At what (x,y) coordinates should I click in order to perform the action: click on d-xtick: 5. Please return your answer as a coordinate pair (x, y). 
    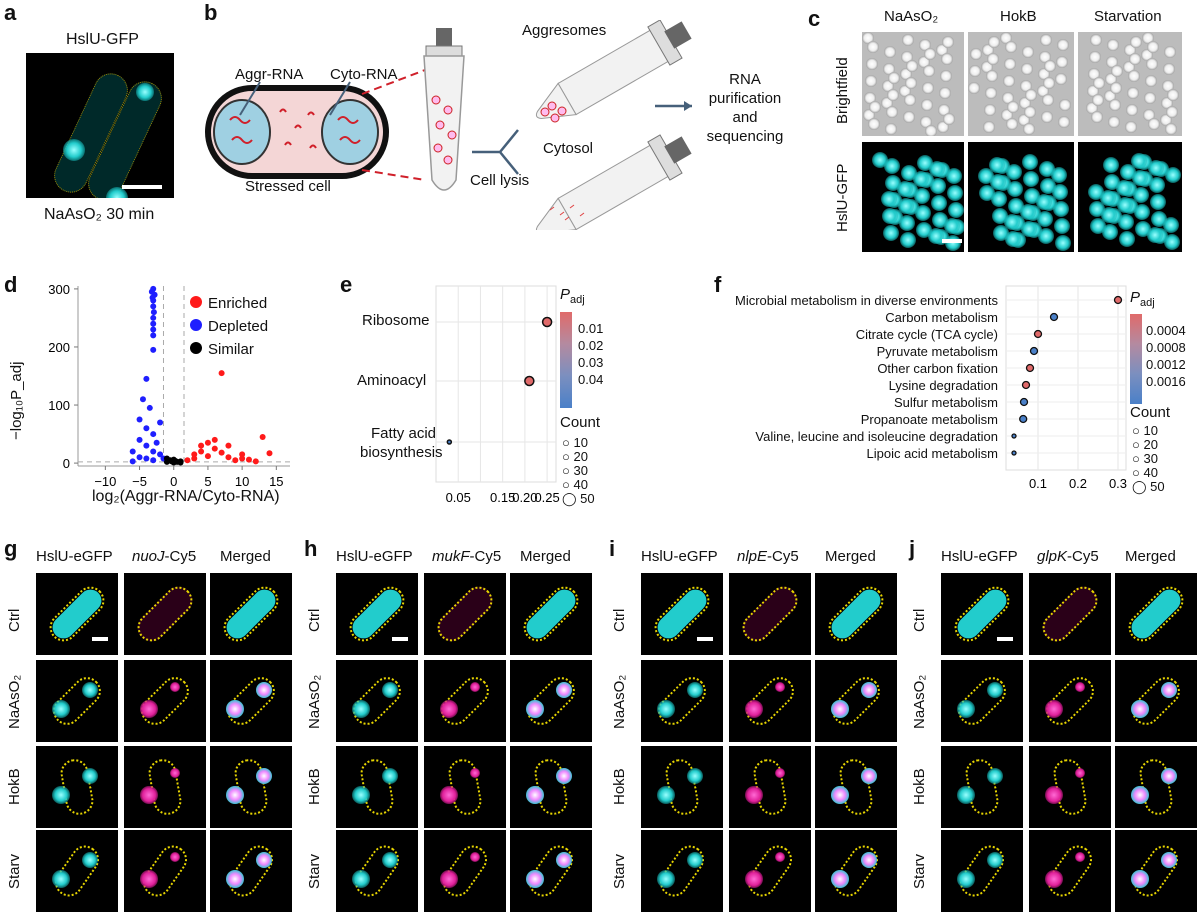
    Looking at the image, I should click on (207, 481).